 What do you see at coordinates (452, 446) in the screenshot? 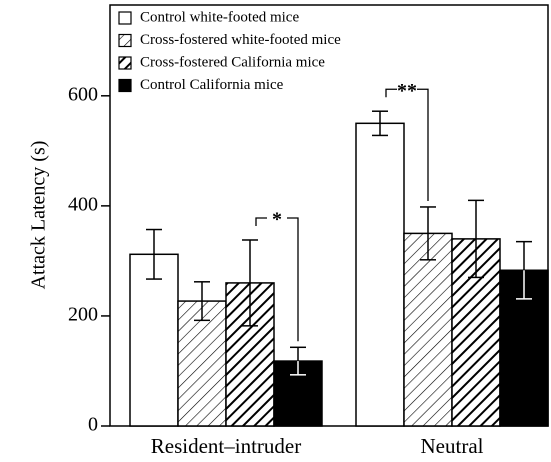
I see `x-tick-label: Neutral` at bounding box center [452, 446].